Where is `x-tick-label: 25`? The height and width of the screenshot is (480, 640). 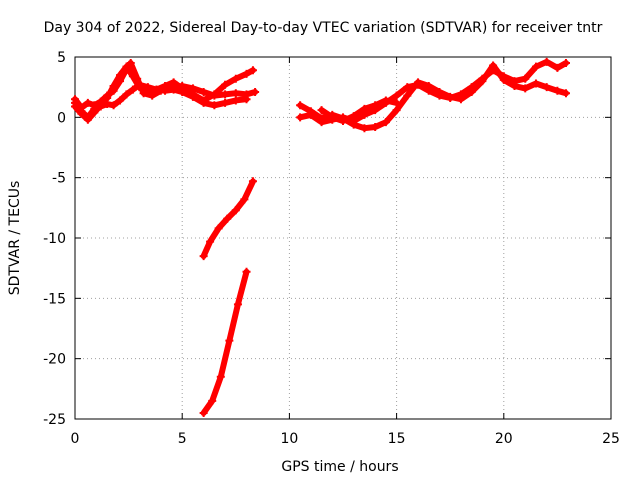
x-tick-label: 25 is located at coordinates (611, 439).